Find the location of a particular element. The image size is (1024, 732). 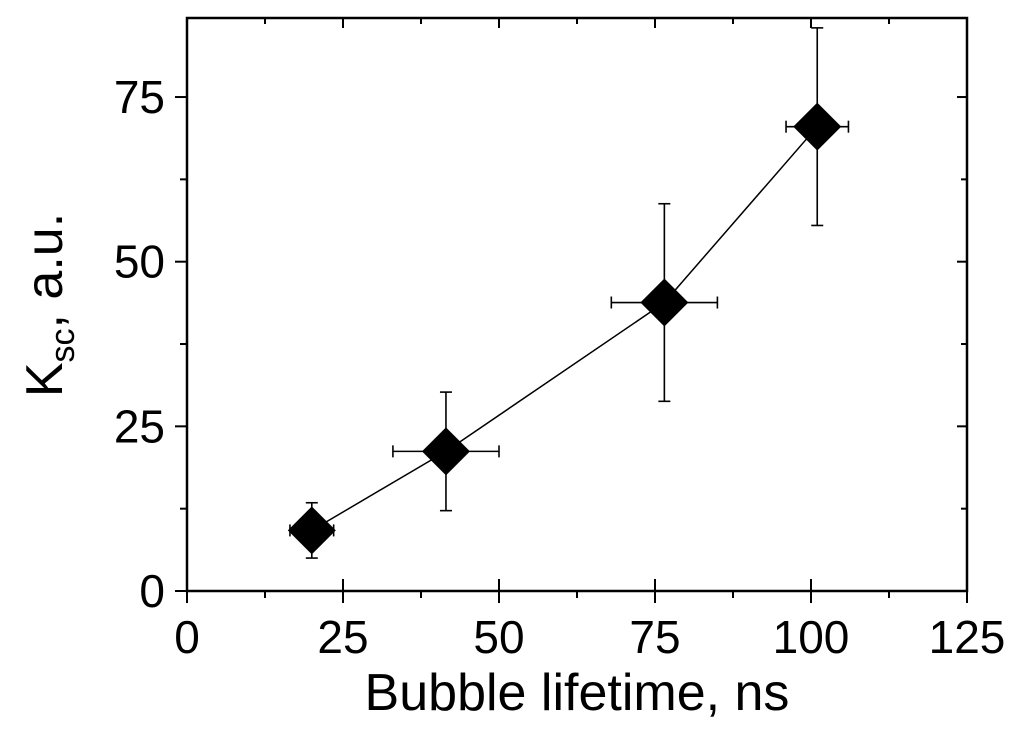

y-tick-label: 50 is located at coordinates (139, 262).